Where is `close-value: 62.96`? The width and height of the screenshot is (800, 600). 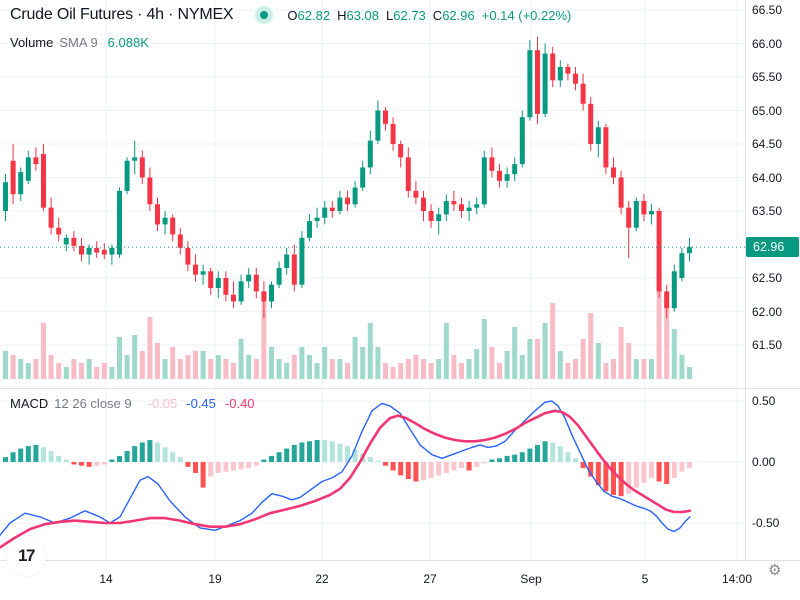
close-value: 62.96 is located at coordinates (458, 15).